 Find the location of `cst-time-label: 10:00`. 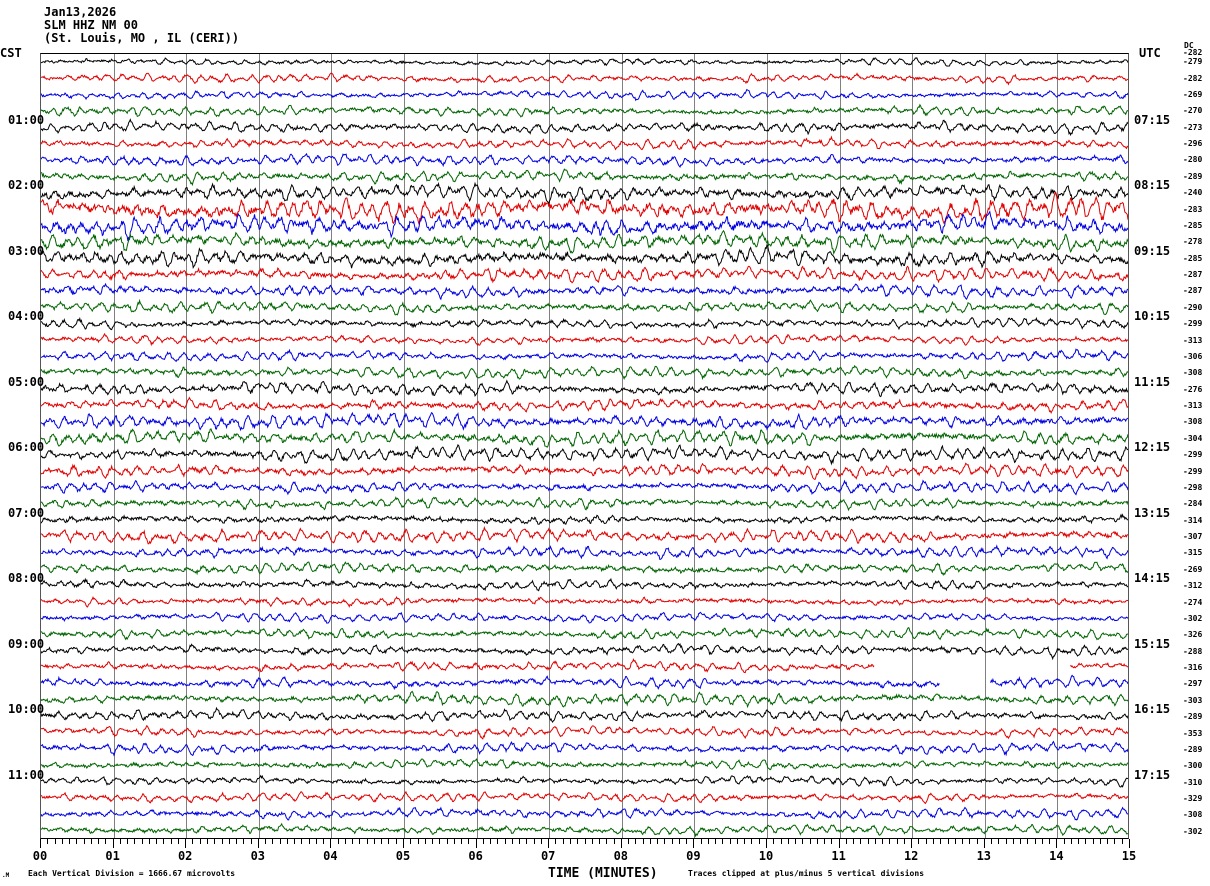

cst-time-label: 10:00 is located at coordinates (26, 709).